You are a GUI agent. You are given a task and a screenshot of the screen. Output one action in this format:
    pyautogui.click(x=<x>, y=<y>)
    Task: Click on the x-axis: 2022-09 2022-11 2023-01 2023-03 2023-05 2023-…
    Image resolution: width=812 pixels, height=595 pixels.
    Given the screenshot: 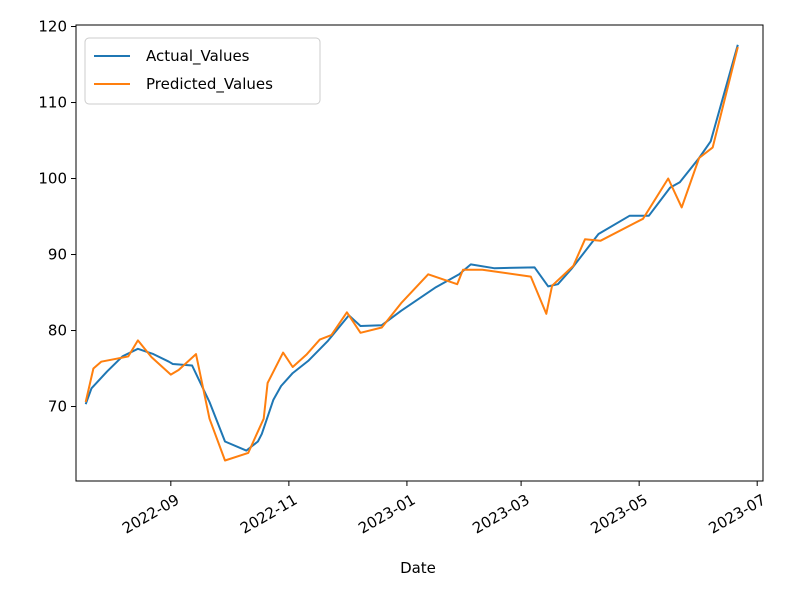 What is the action you would take?
    pyautogui.click(x=444, y=509)
    